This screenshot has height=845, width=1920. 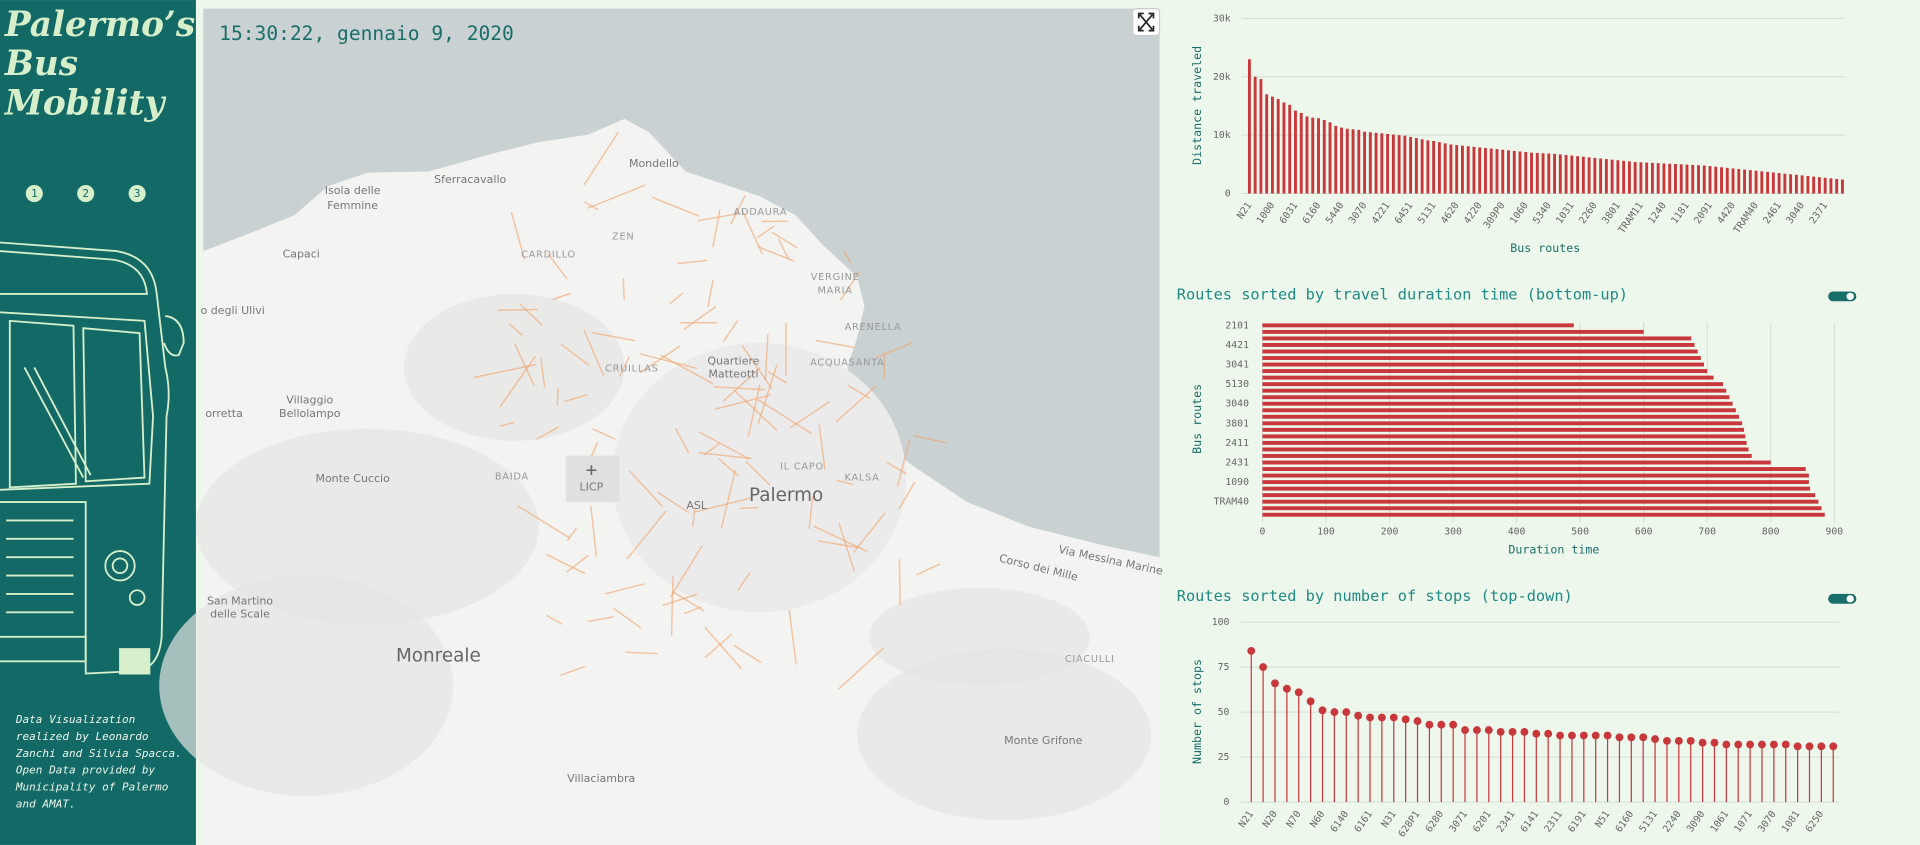 I want to click on place-label: Villaciambra, so click(x=601, y=778).